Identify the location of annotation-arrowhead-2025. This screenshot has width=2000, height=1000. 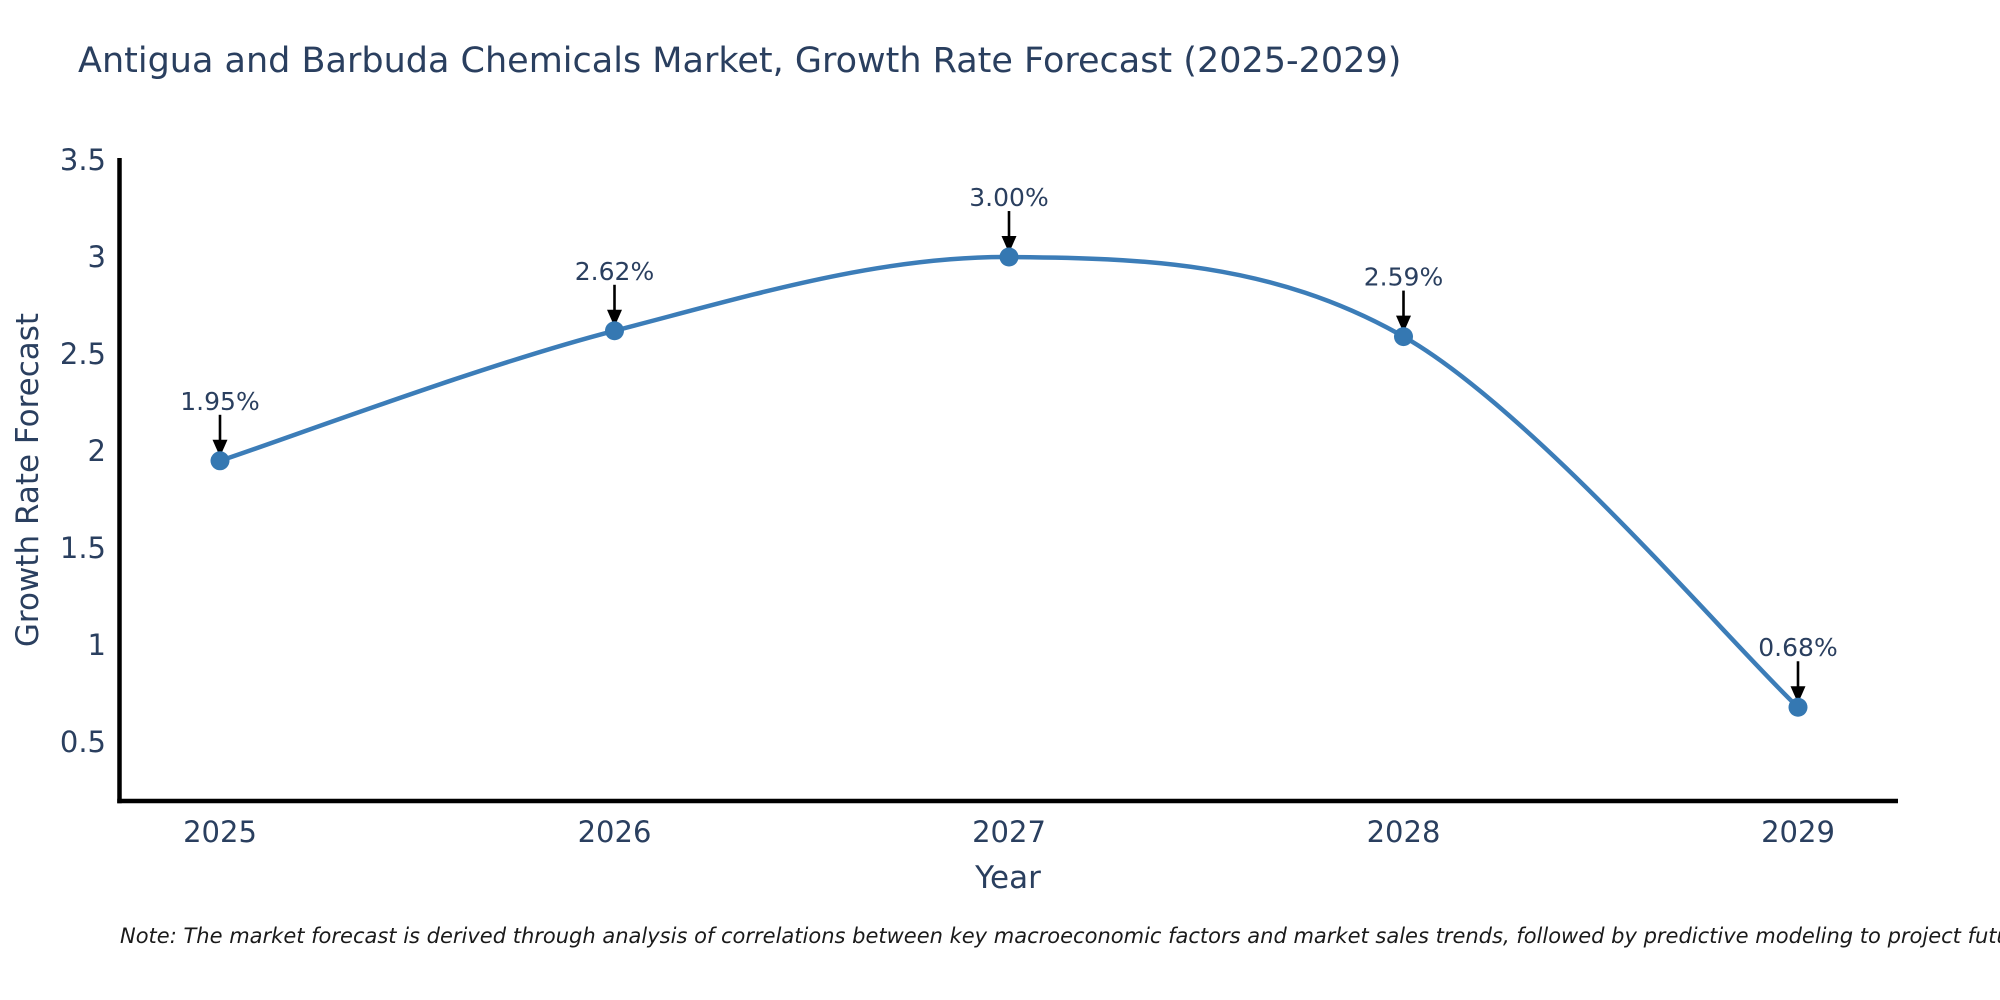
(220, 448).